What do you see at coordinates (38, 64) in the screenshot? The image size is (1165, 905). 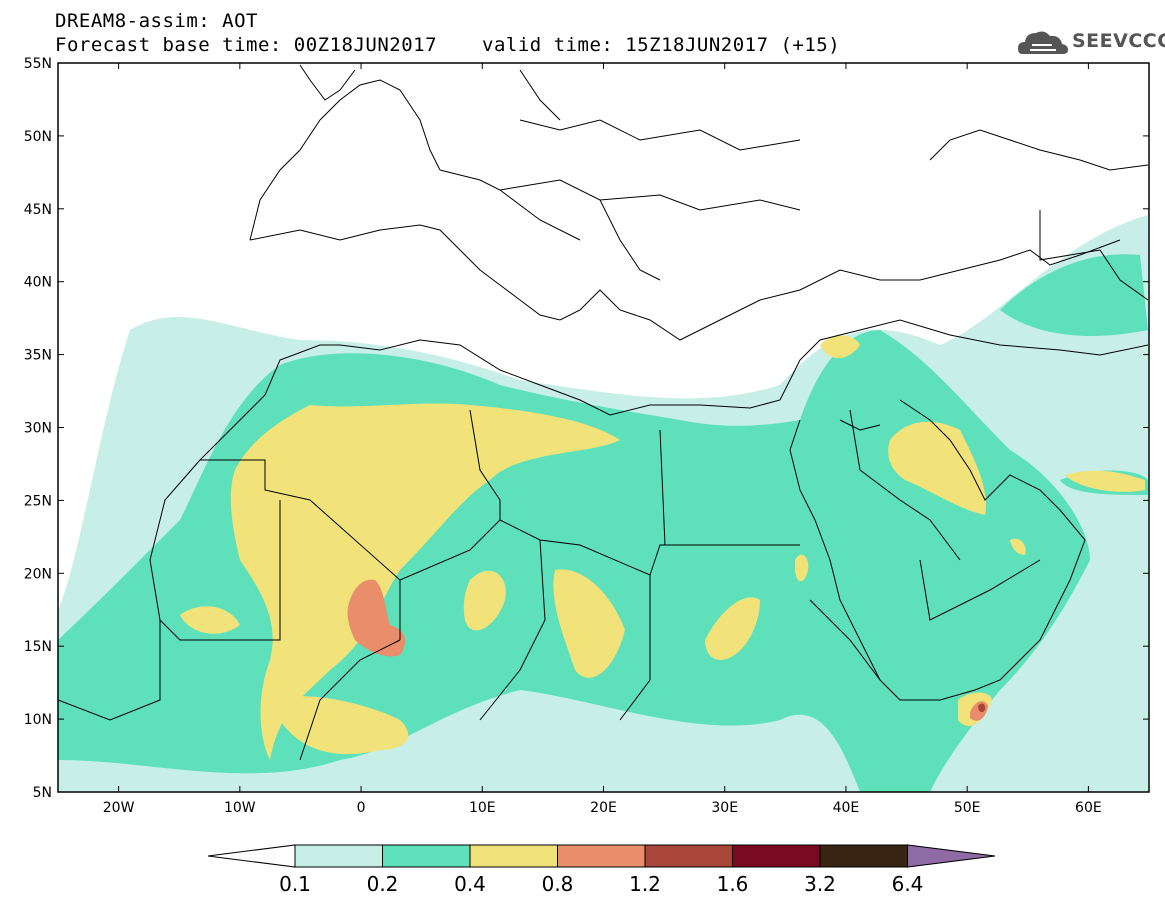 I see `lat-tick-label: 55N` at bounding box center [38, 64].